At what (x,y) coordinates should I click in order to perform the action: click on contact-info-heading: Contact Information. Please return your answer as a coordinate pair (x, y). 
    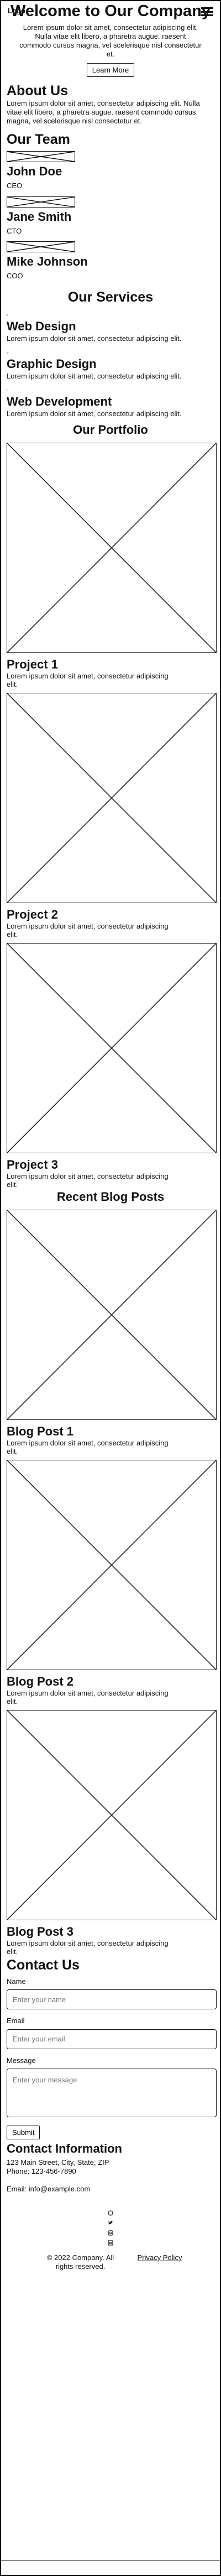
    Looking at the image, I should click on (64, 2148).